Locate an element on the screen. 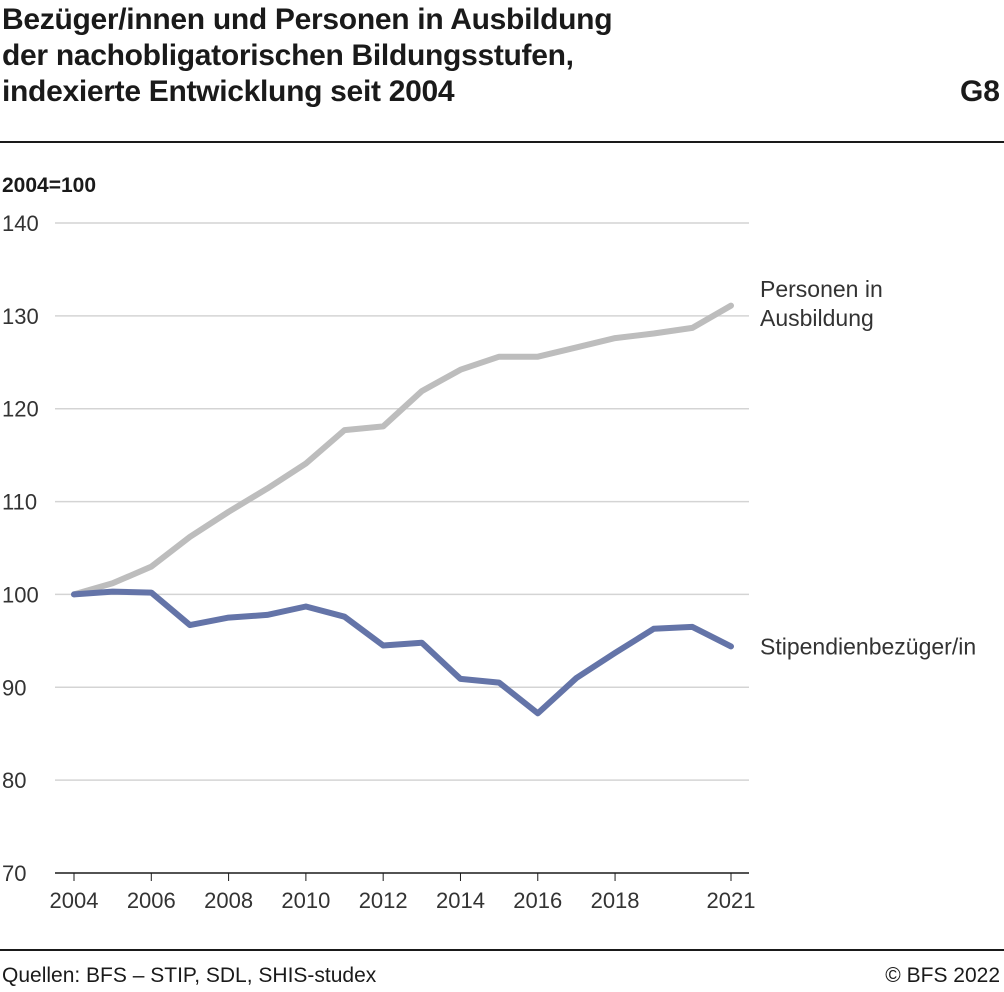  x-tick-label: 2004 is located at coordinates (74, 900).